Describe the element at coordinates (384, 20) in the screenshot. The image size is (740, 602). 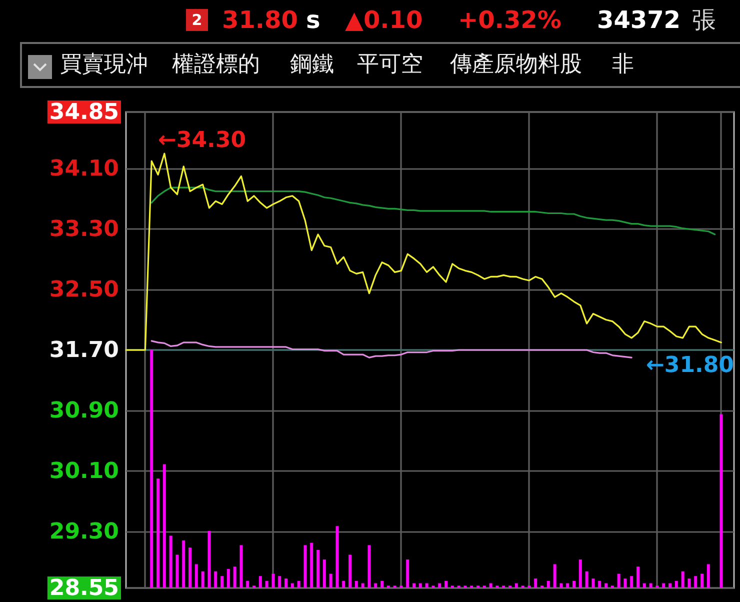
I see `text: ▲0.10` at that location.